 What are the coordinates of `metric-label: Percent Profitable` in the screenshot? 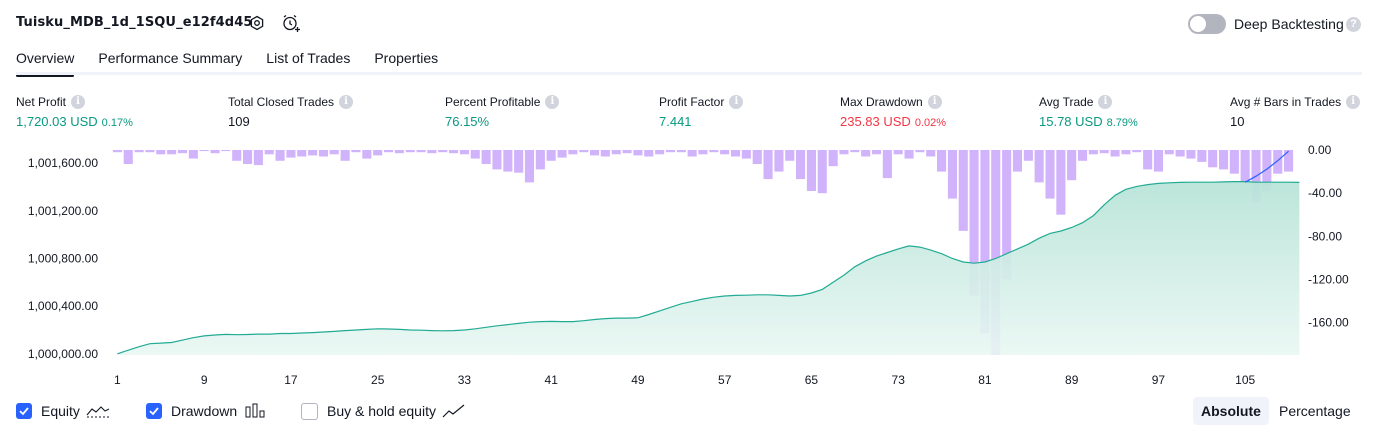 It's located at (493, 101).